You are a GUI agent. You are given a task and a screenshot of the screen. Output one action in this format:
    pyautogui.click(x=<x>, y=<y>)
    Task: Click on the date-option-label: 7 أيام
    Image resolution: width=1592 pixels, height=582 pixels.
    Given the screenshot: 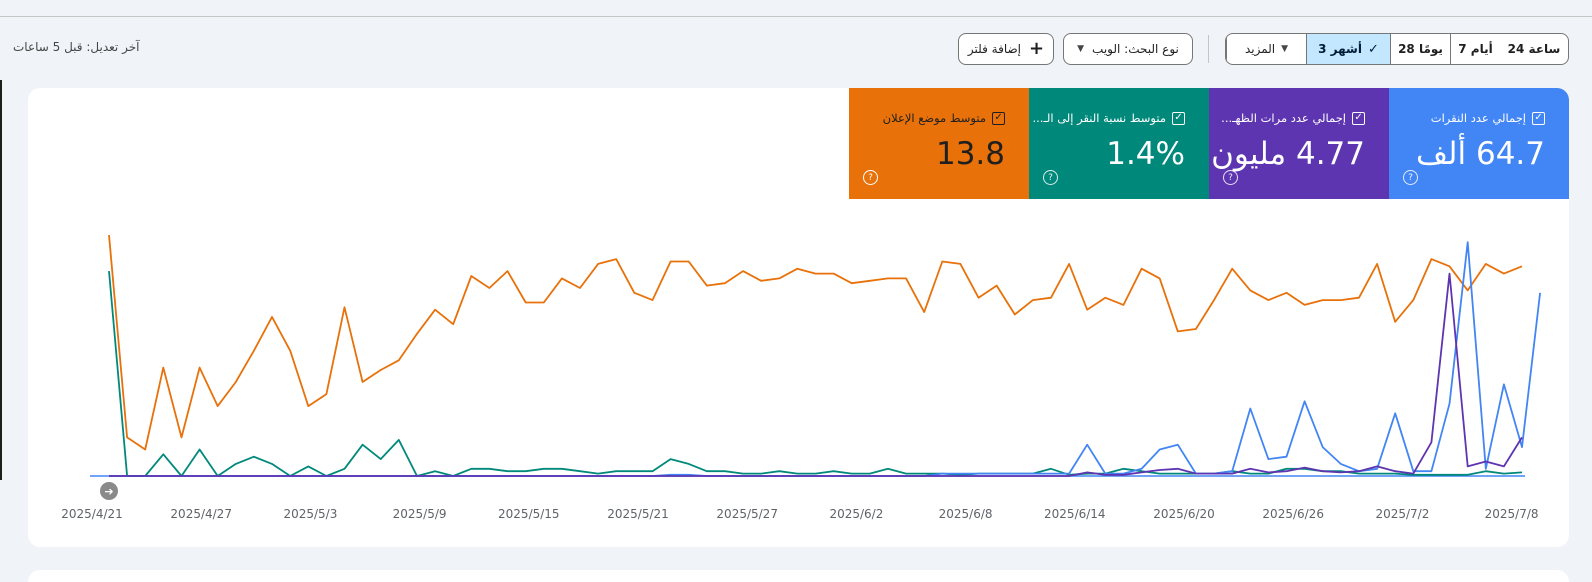 What is the action you would take?
    pyautogui.click(x=1475, y=49)
    